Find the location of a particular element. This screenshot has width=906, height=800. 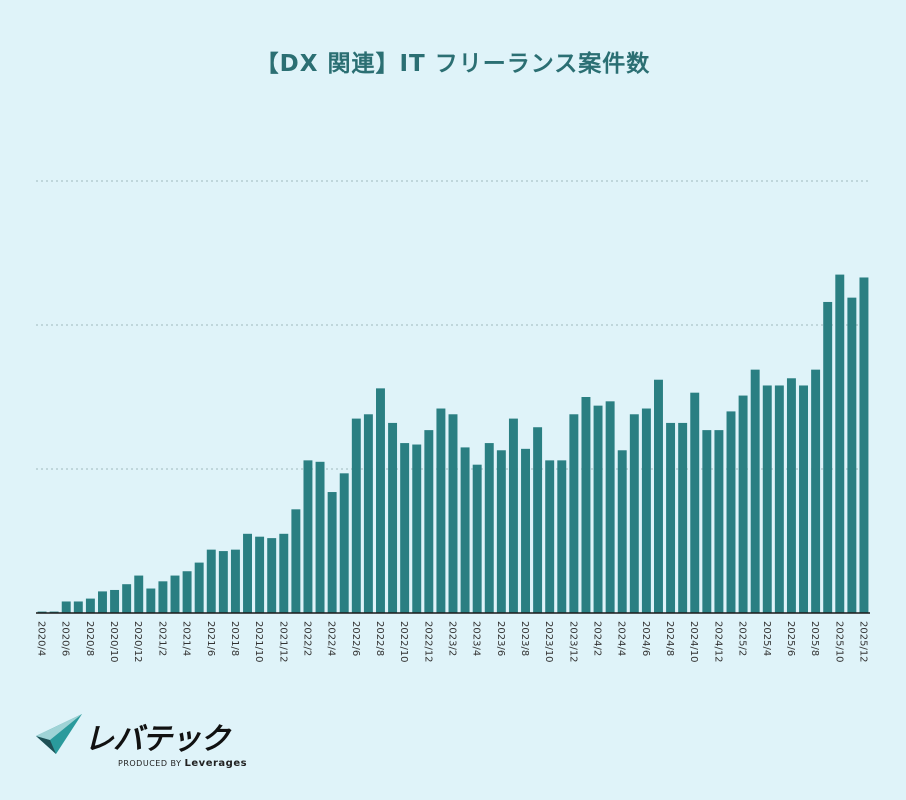

company-name: Leverages is located at coordinates (216, 763).